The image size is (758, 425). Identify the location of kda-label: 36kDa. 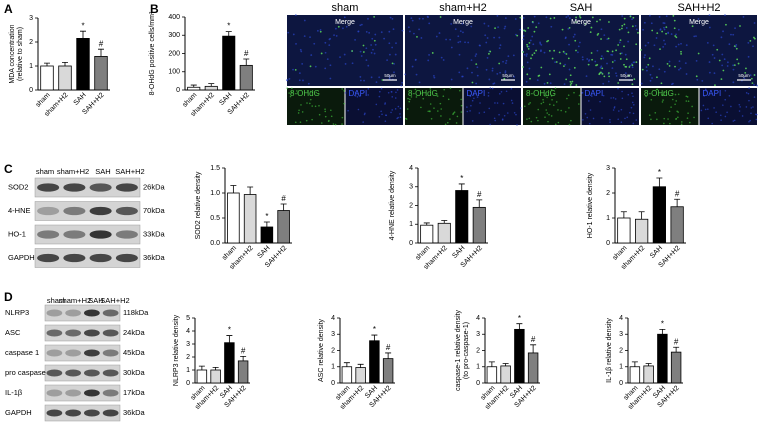
(154, 257).